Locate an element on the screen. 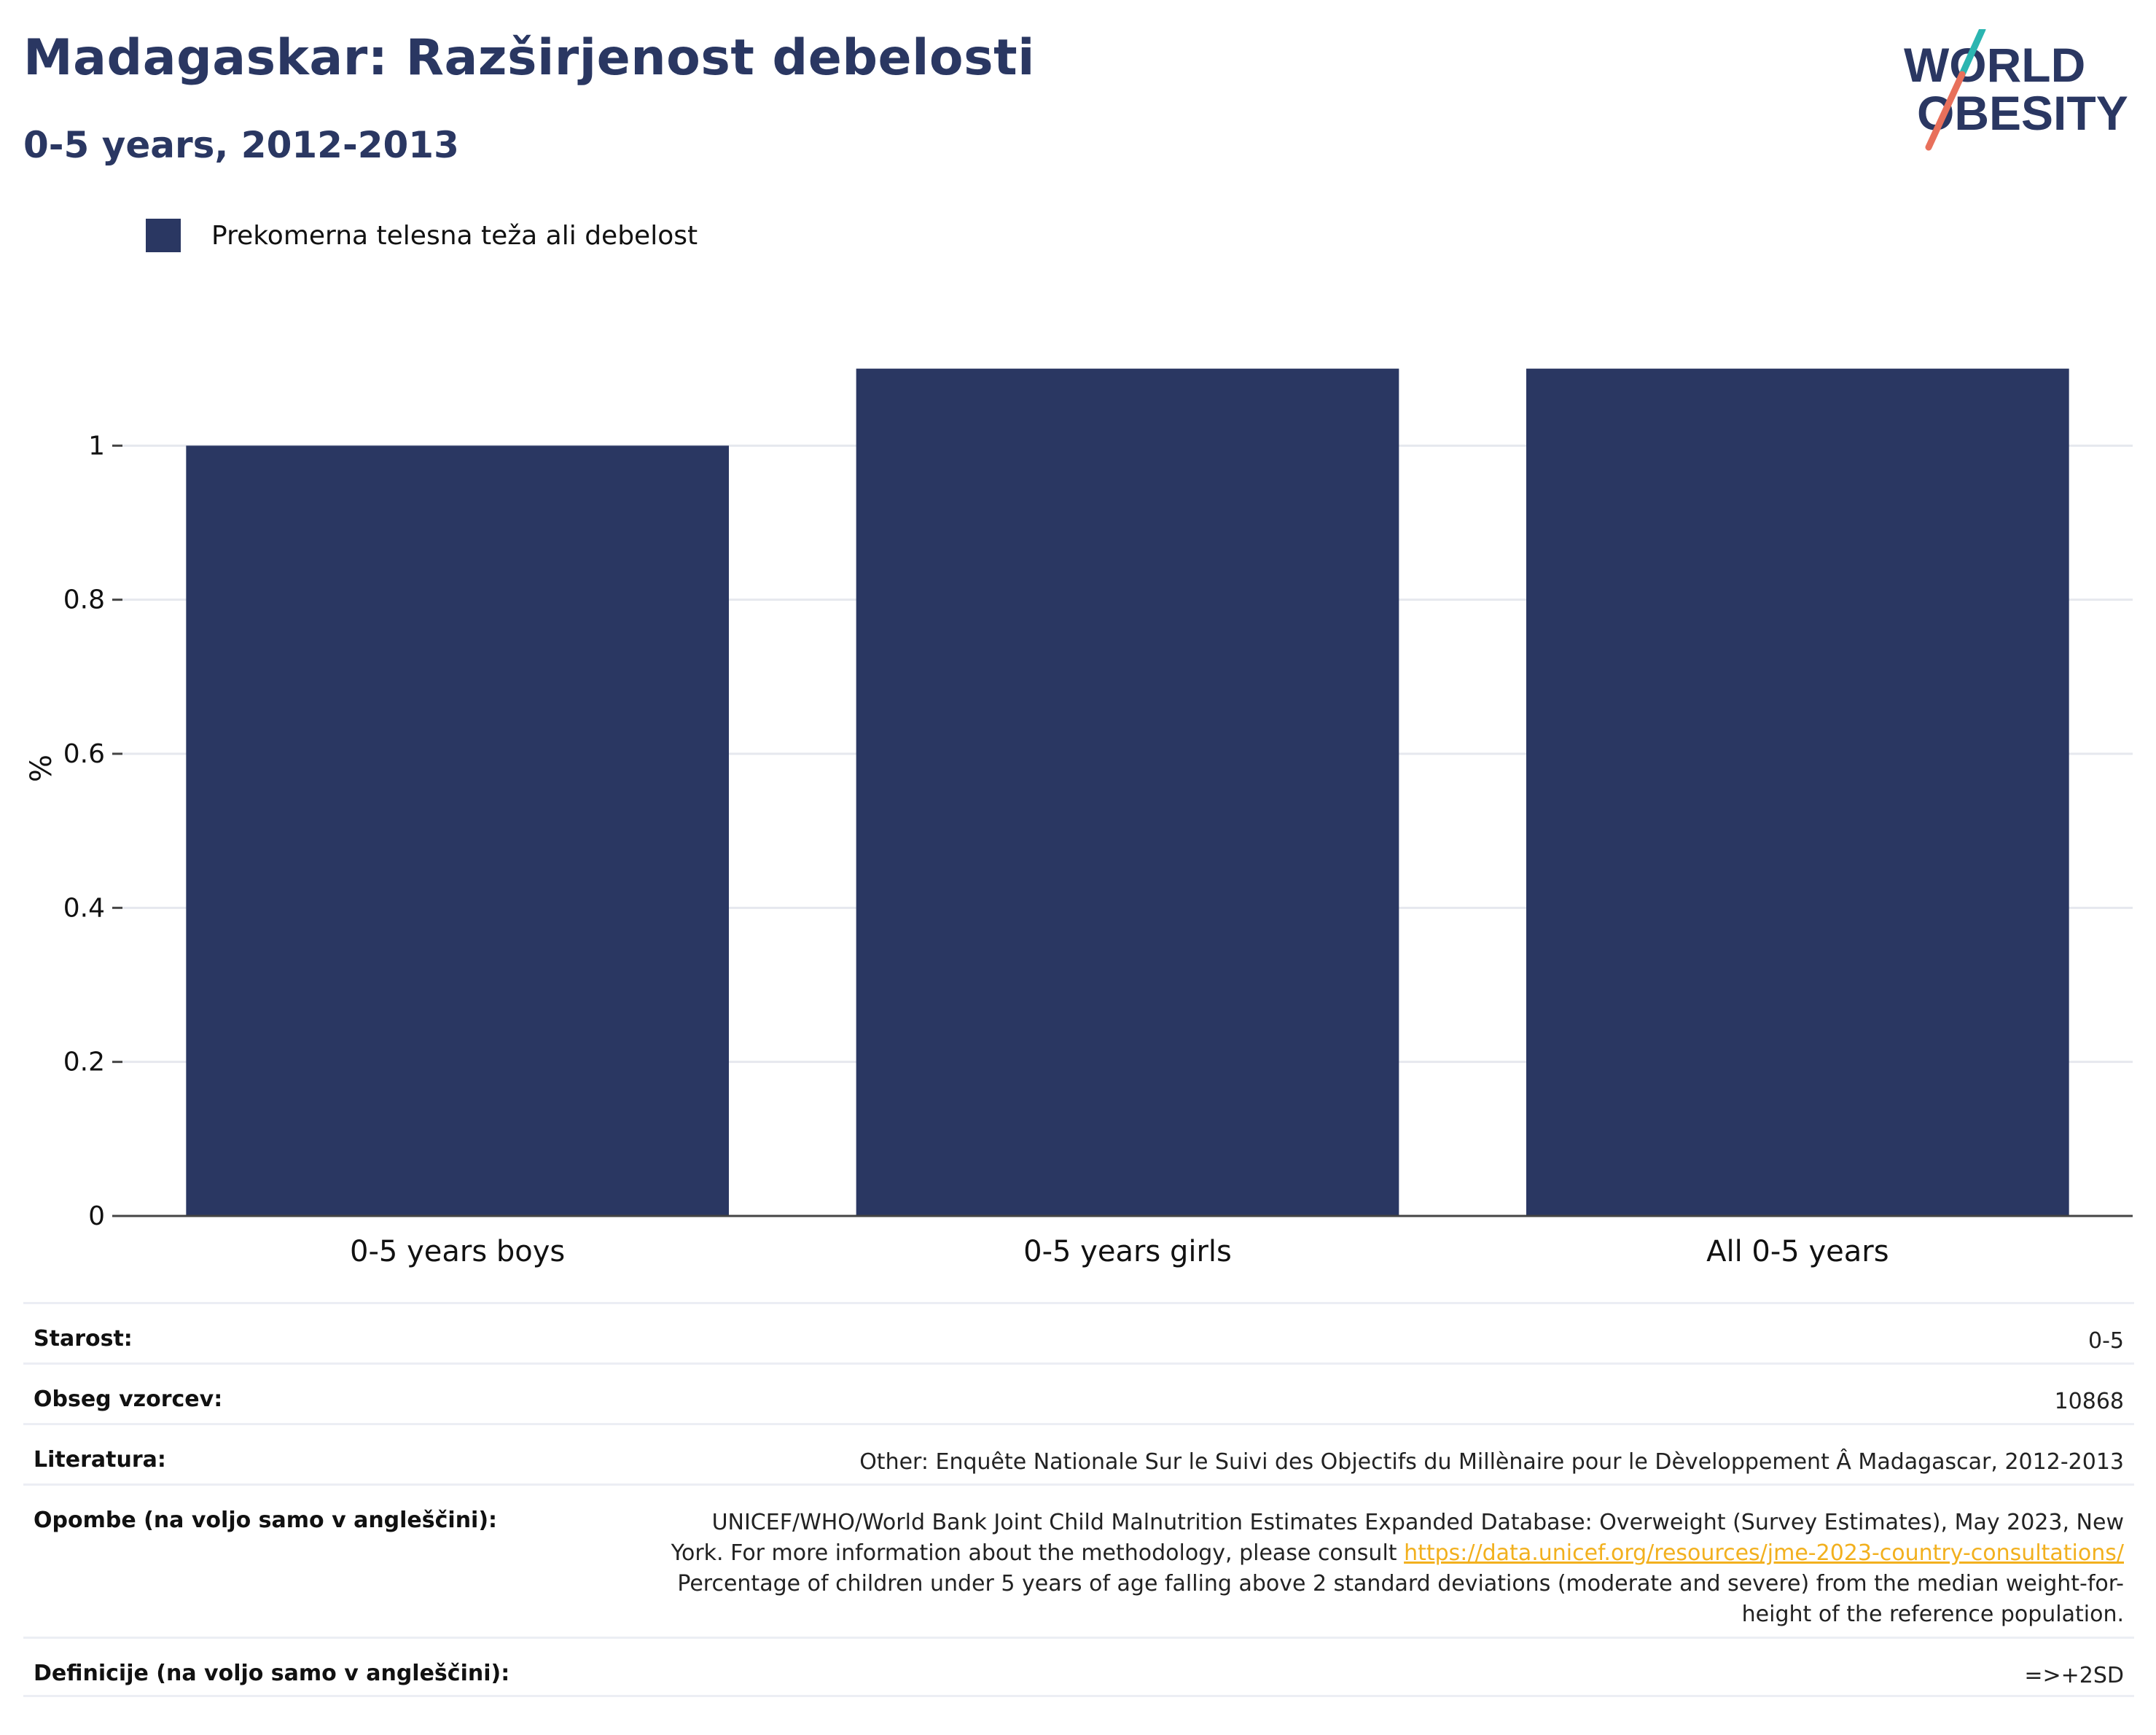  y-tick-label: 0.2 is located at coordinates (84, 1062).